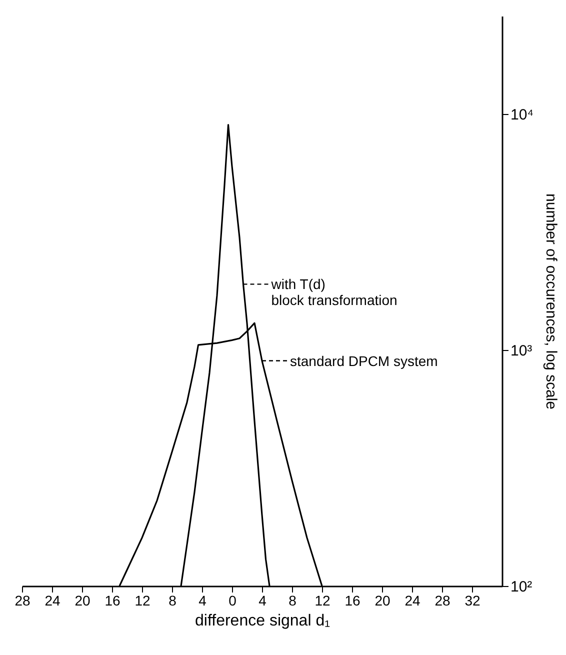  What do you see at coordinates (472, 600) in the screenshot?
I see `x-tick-label: 32` at bounding box center [472, 600].